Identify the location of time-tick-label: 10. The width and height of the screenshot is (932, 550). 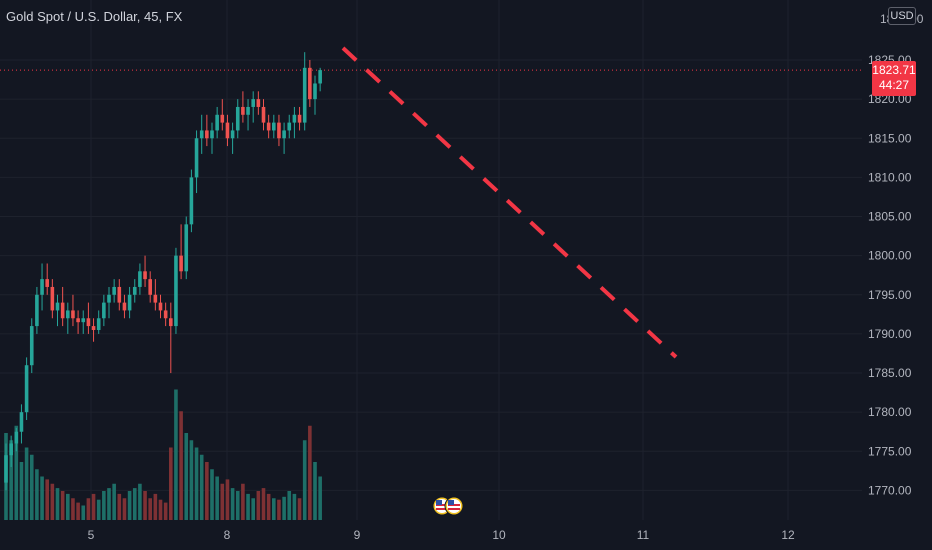
(499, 535).